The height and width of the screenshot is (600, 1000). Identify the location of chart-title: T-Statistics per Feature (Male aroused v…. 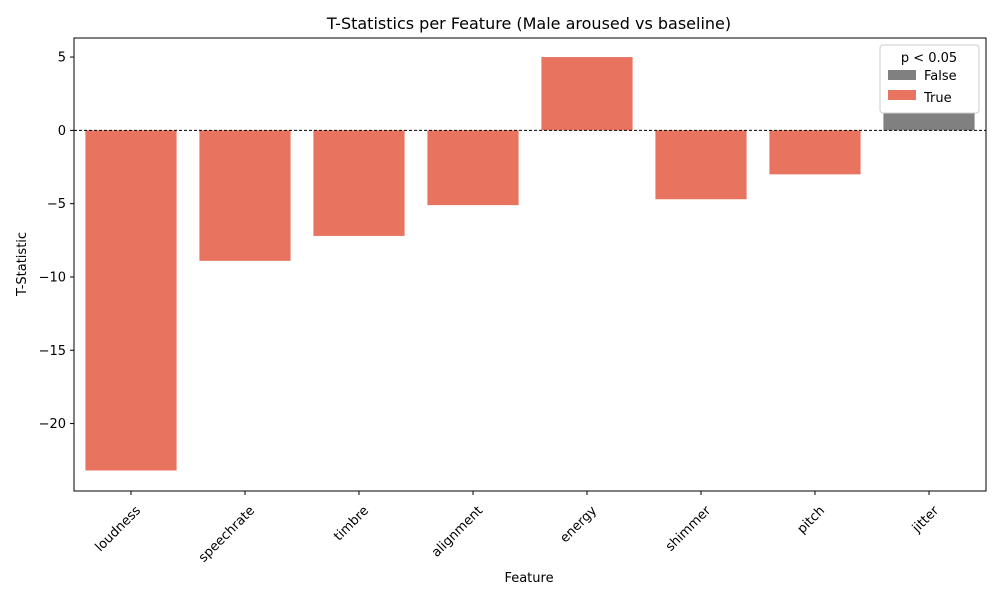
(528, 23).